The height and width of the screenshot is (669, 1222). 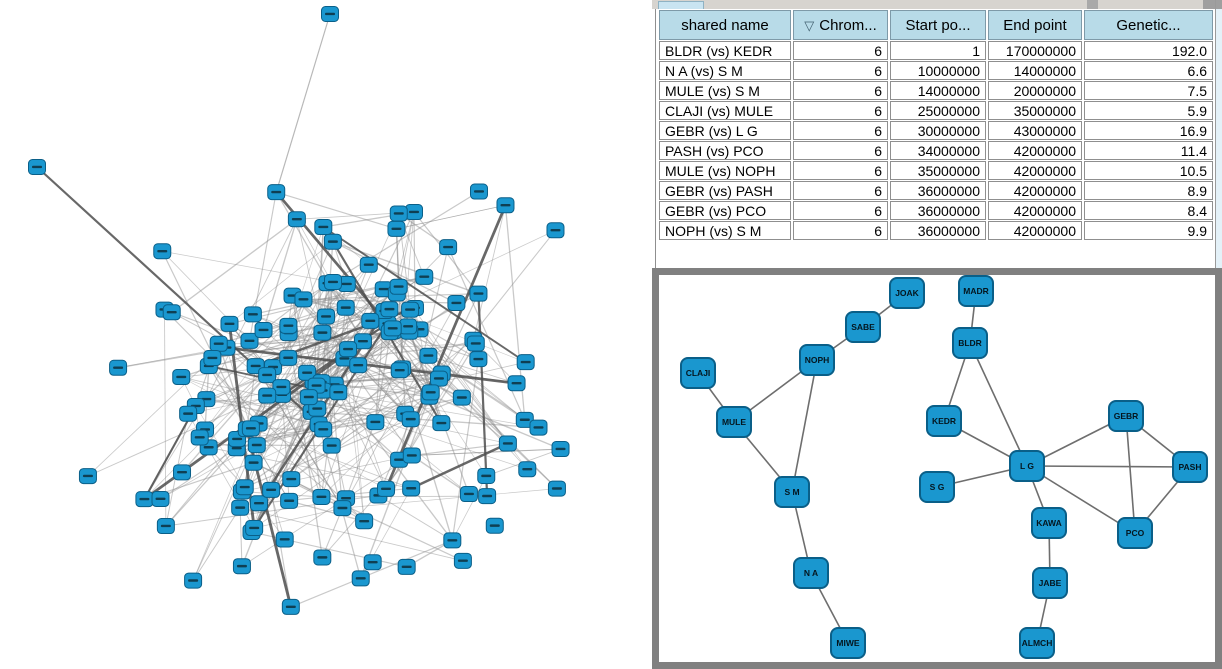 I want to click on cell-end-point: 14000000, so click(x=1035, y=70).